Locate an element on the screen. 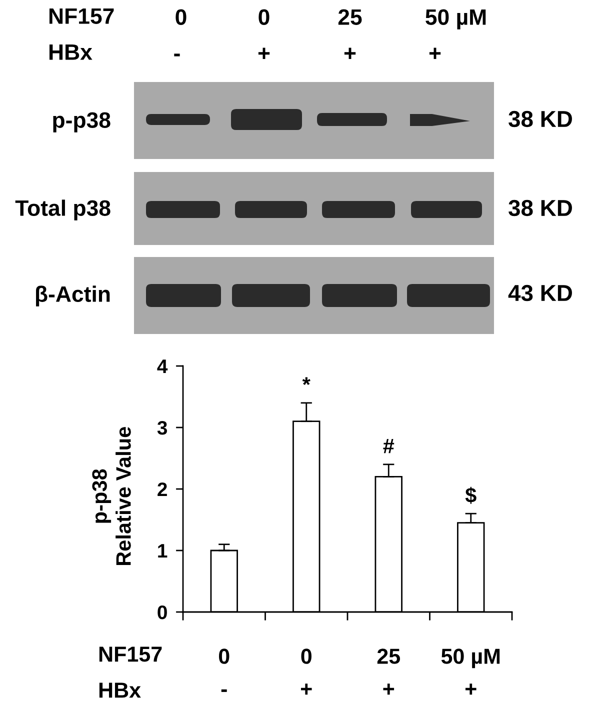  x-tick-label: 50 µM + is located at coordinates (470, 671).